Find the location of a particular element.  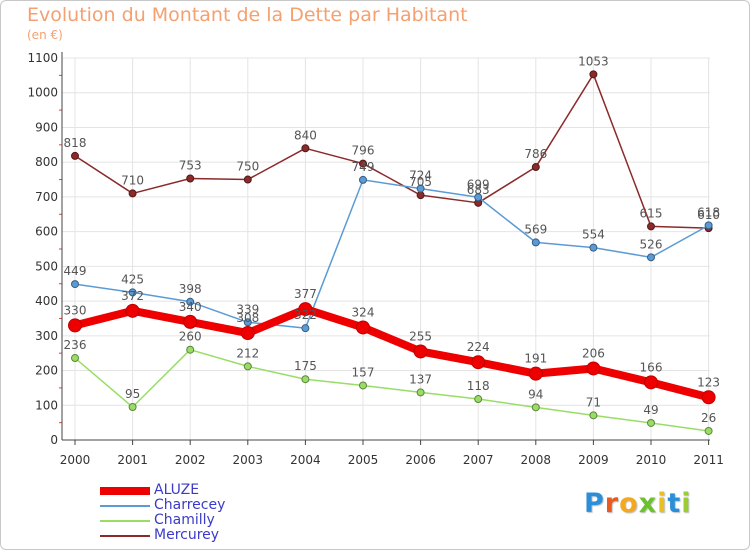

data-label-mercurey: 840 is located at coordinates (305, 135).